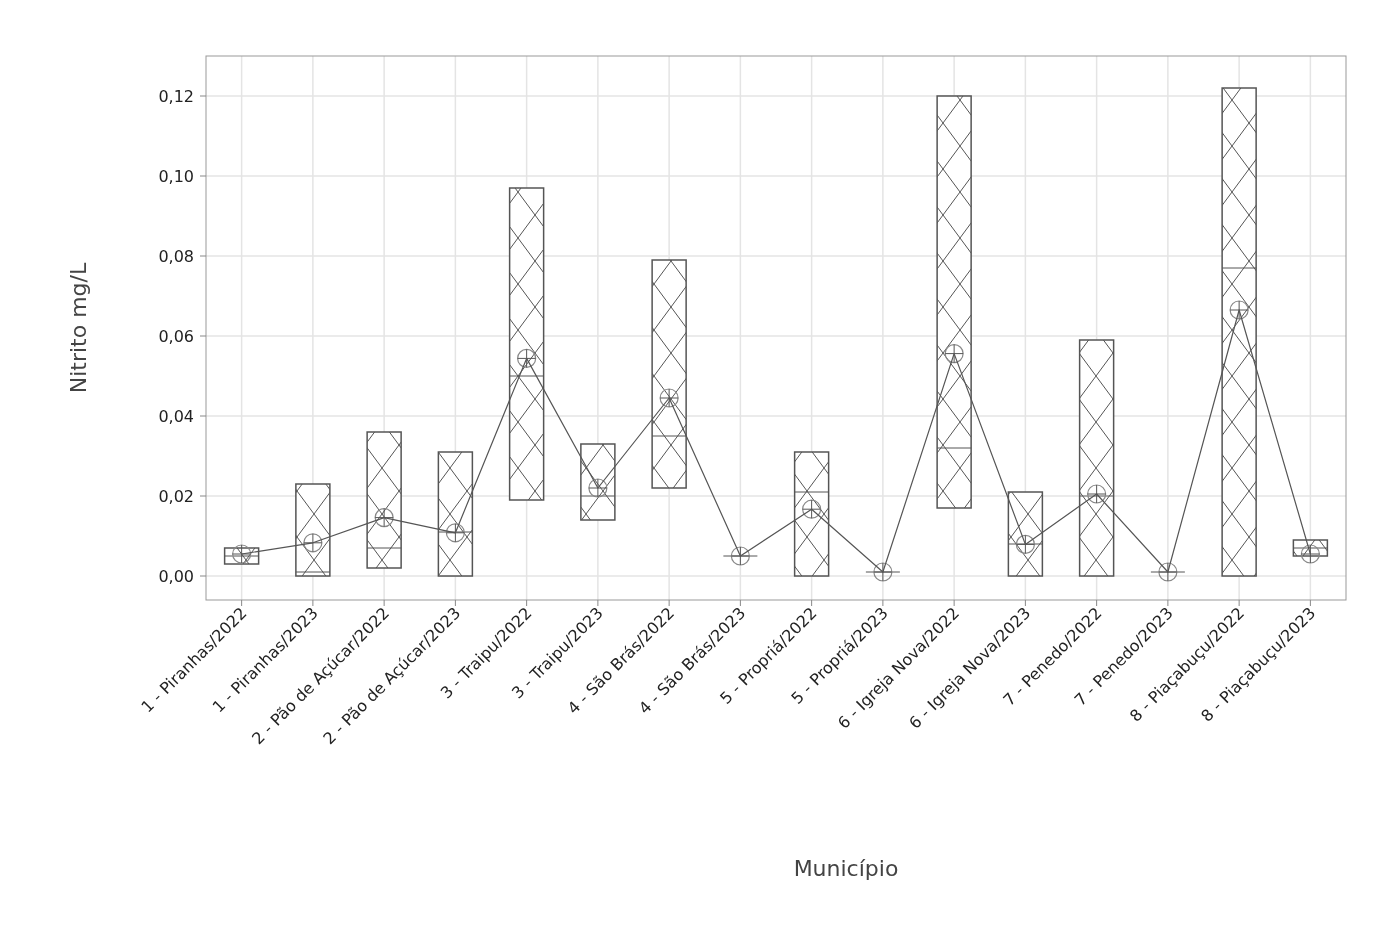 The width and height of the screenshot is (1394, 928). I want to click on y-tick-label: 0,10, so click(176, 176).